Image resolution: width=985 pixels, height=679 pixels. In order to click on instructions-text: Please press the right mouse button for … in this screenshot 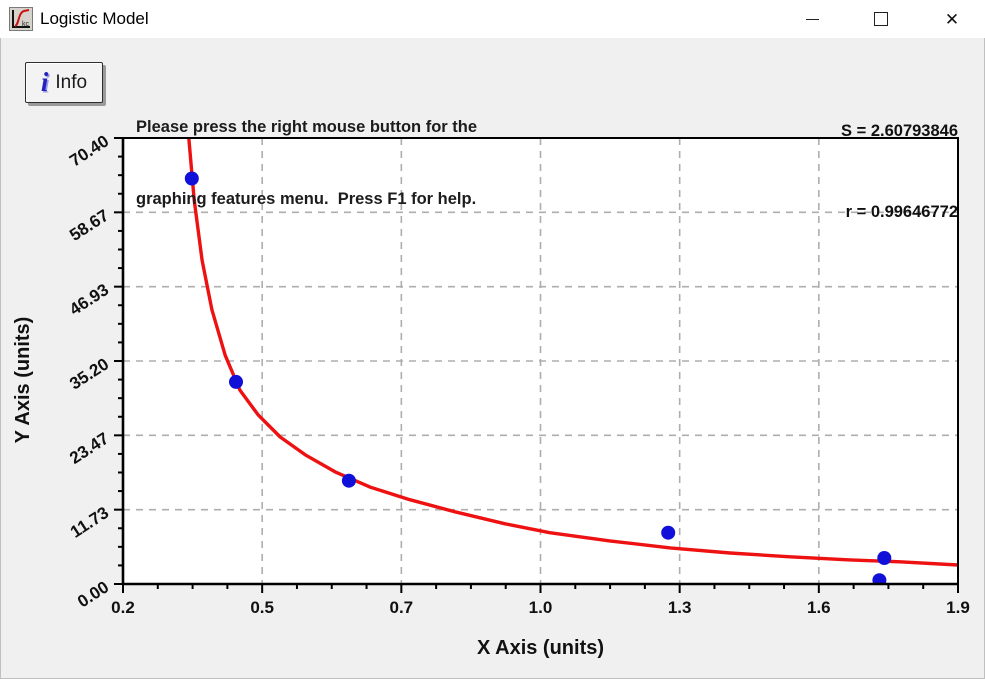, I will do `click(306, 163)`.